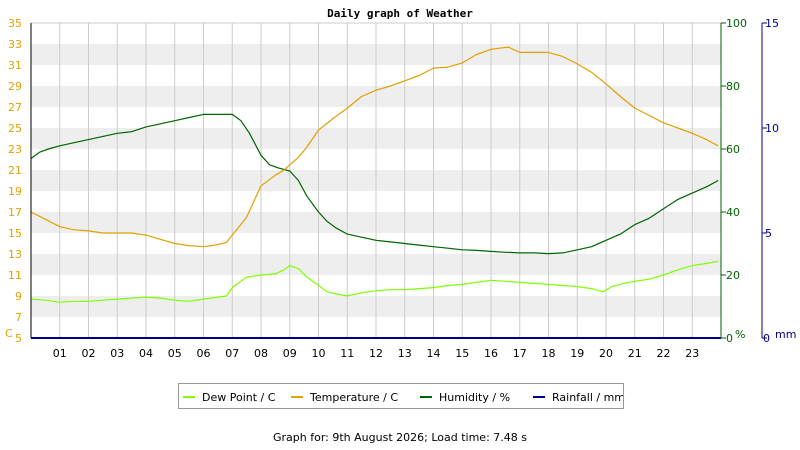  What do you see at coordinates (15, 170) in the screenshot?
I see `temperature-tick-label: 21` at bounding box center [15, 170].